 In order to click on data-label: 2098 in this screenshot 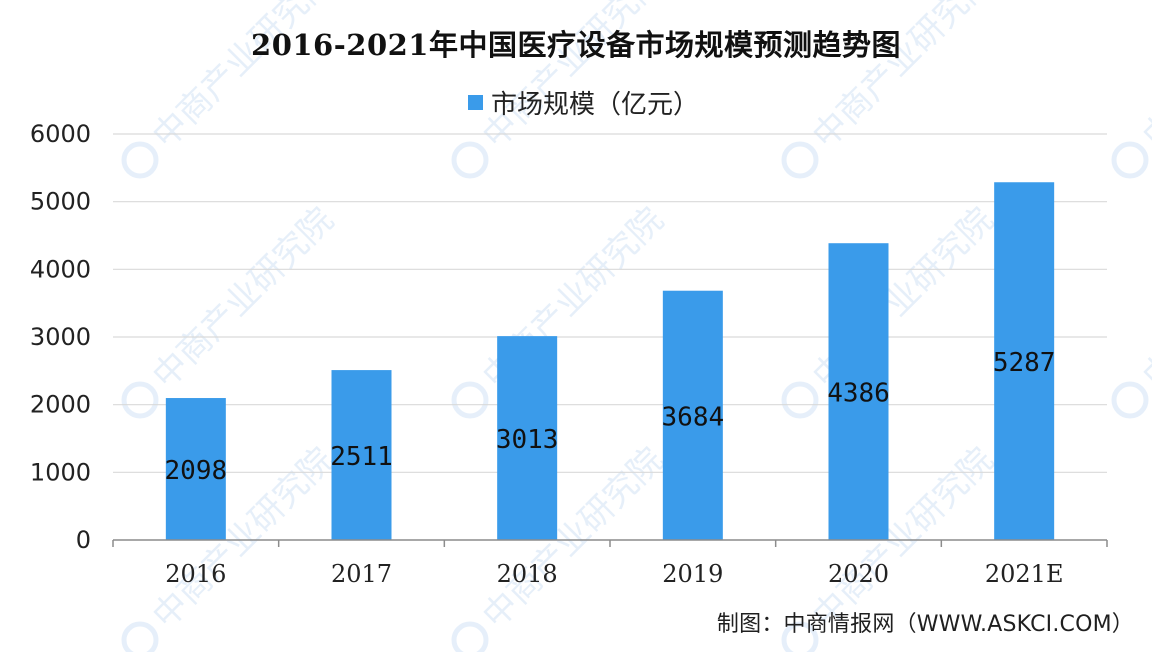, I will do `click(196, 471)`.